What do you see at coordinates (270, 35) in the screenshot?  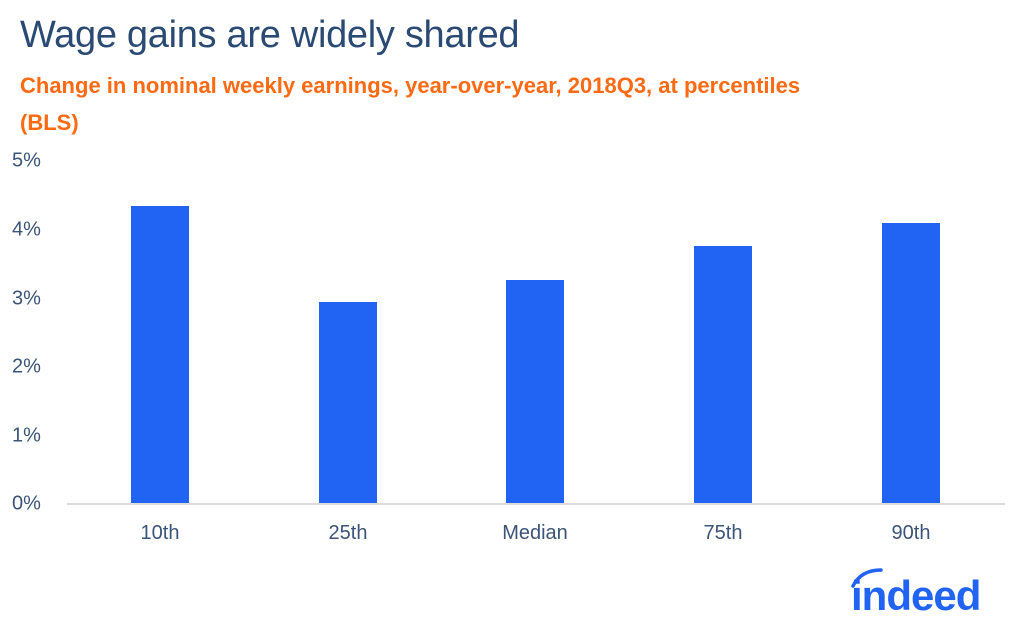 I see `chart-title: Wage gains are widely shared` at bounding box center [270, 35].